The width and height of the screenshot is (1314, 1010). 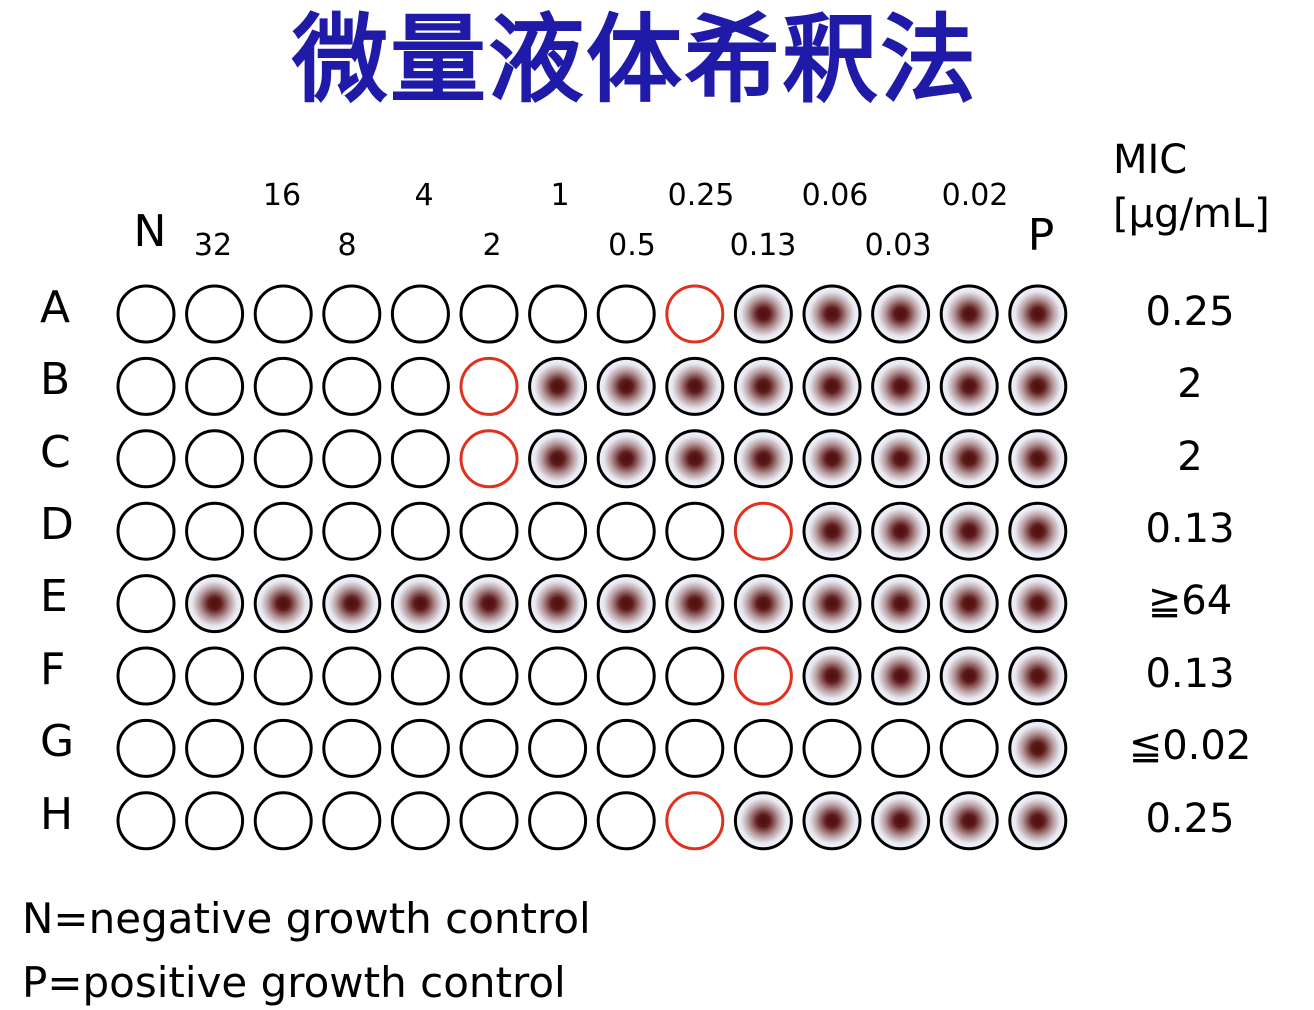 What do you see at coordinates (901, 531) in the screenshot?
I see `well-D12-growth` at bounding box center [901, 531].